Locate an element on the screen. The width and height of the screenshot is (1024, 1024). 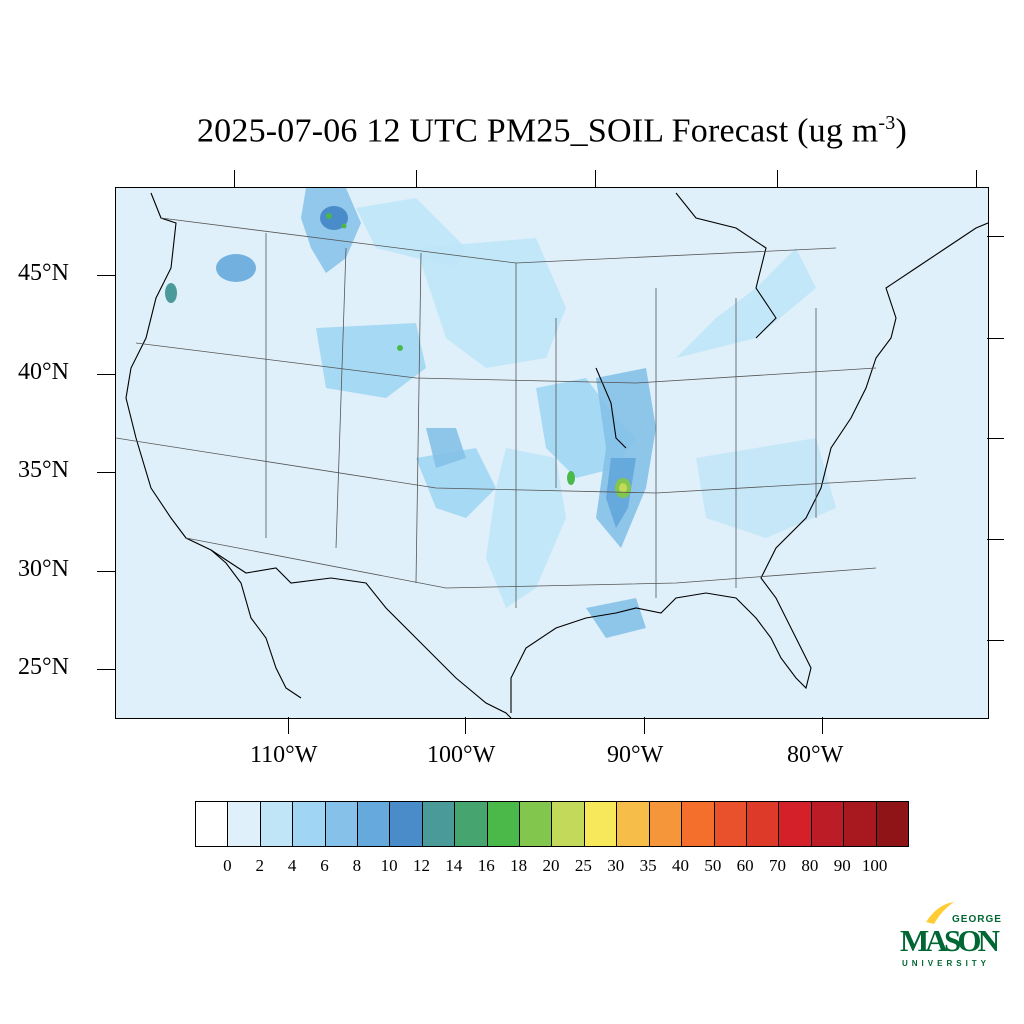
george-mason-logo: GEORGE MASON UNIVERSITY is located at coordinates (950, 935).